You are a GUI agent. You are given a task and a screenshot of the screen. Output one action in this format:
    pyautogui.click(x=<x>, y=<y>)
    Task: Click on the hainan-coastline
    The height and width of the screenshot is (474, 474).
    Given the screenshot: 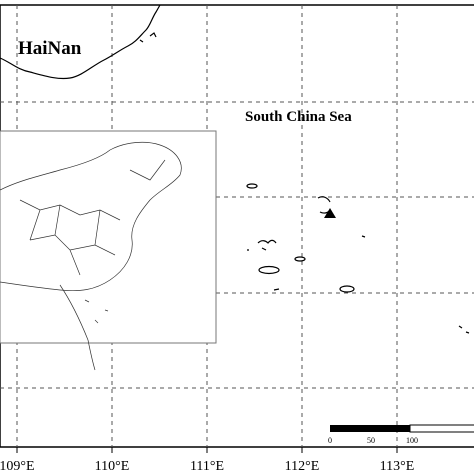 What is the action you would take?
    pyautogui.click(x=80, y=42)
    